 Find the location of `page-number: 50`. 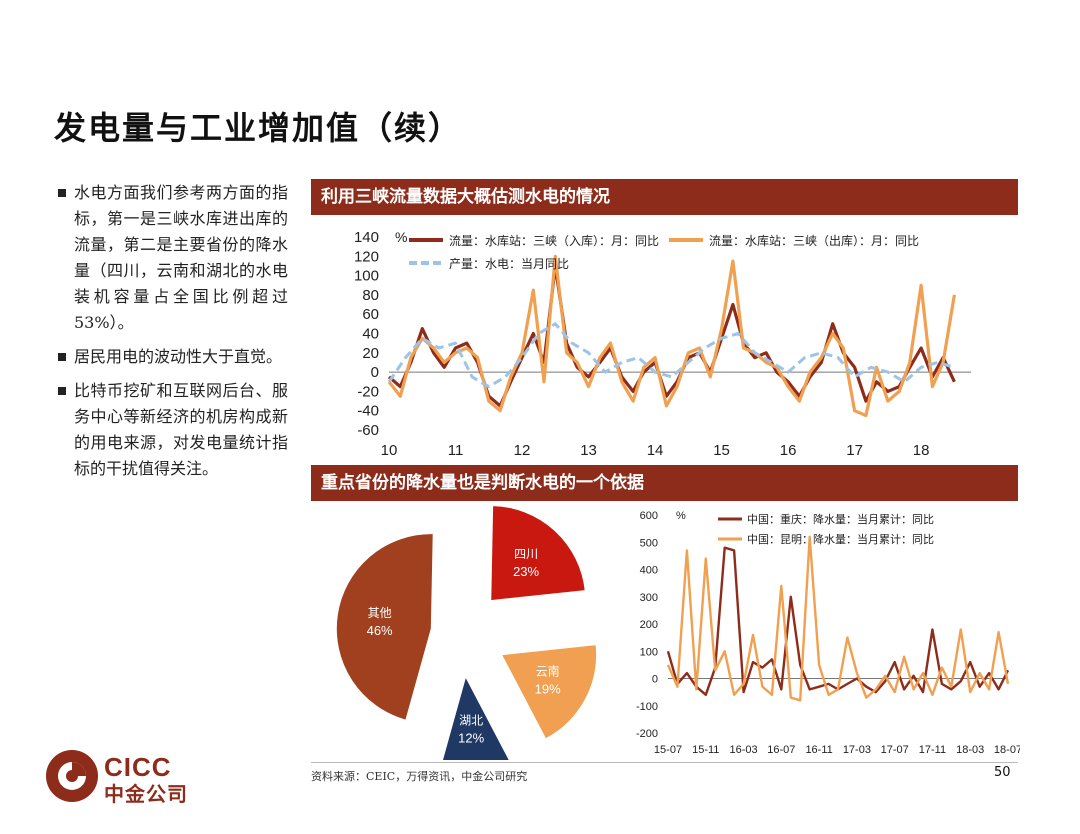

page-number: 50 is located at coordinates (1002, 772).